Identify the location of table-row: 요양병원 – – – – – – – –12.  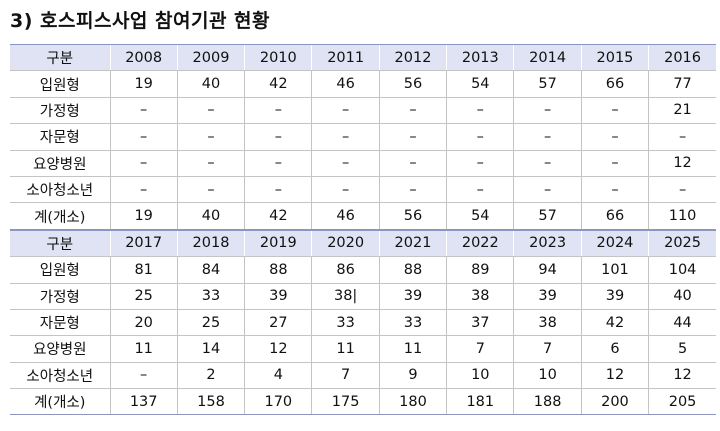
(363, 163).